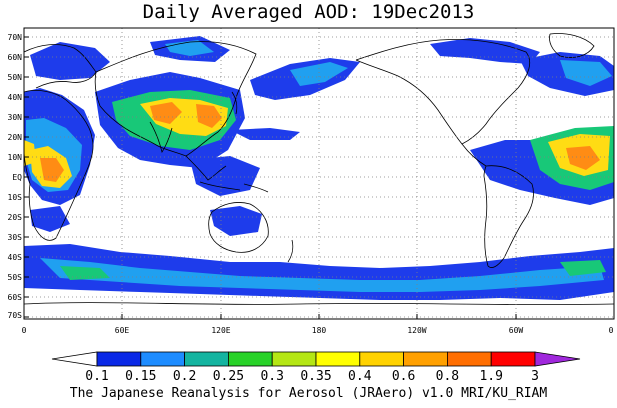  I want to click on lat-label: 20N, so click(15, 137).